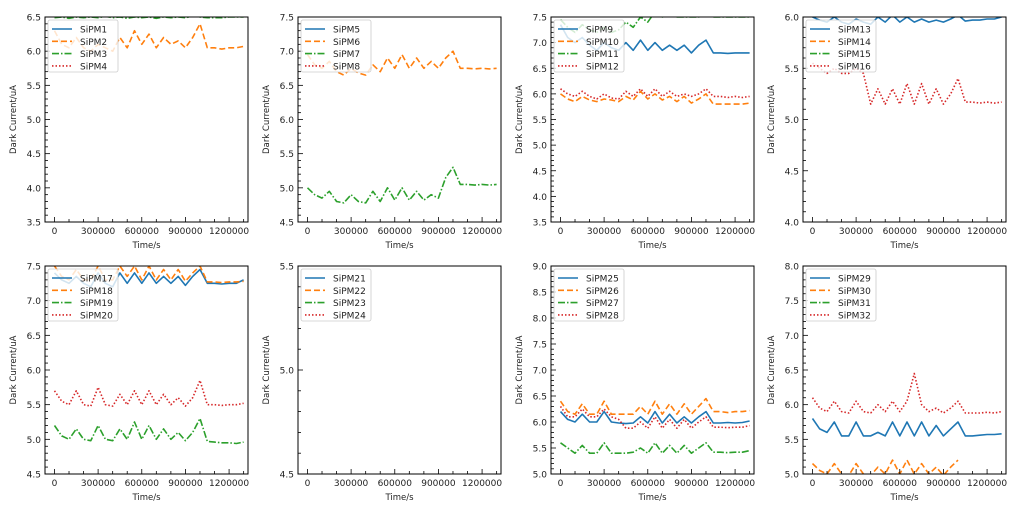  I want to click on series-line-sipm25, so click(654, 417).